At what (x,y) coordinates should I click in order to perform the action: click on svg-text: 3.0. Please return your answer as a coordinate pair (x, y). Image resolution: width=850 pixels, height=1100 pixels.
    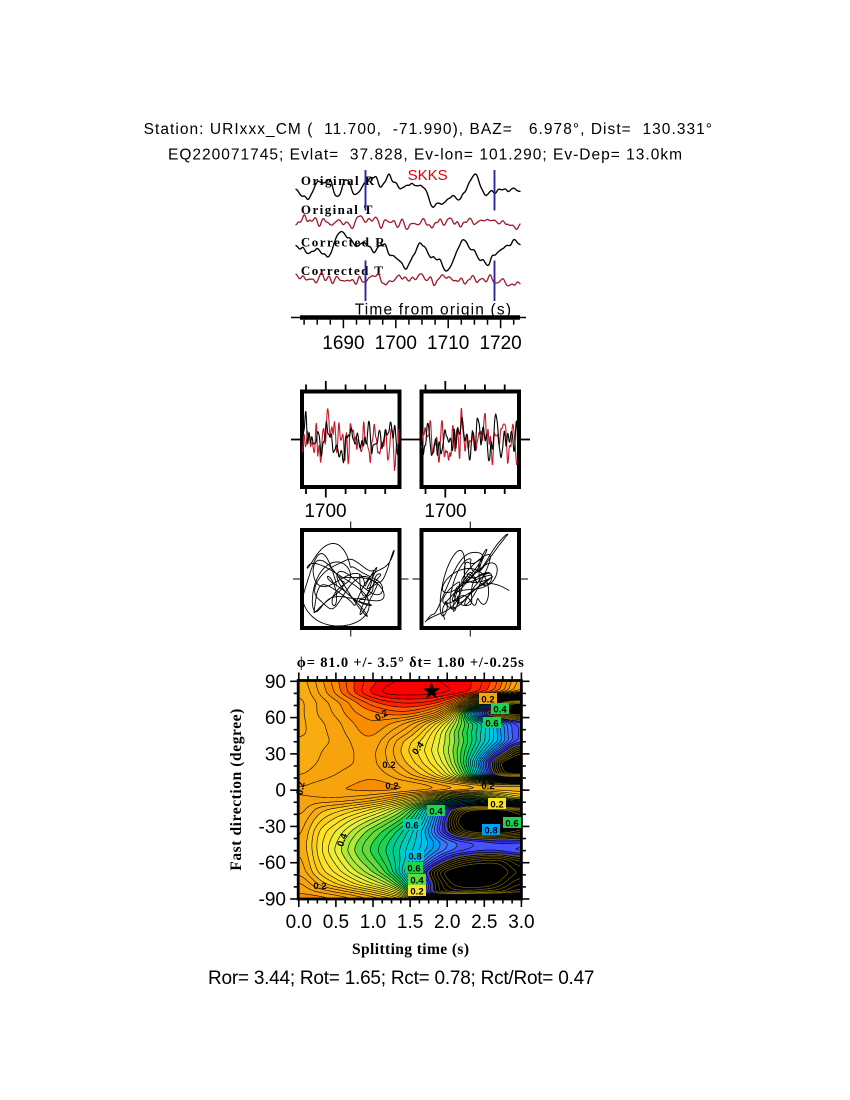
    Looking at the image, I should click on (521, 922).